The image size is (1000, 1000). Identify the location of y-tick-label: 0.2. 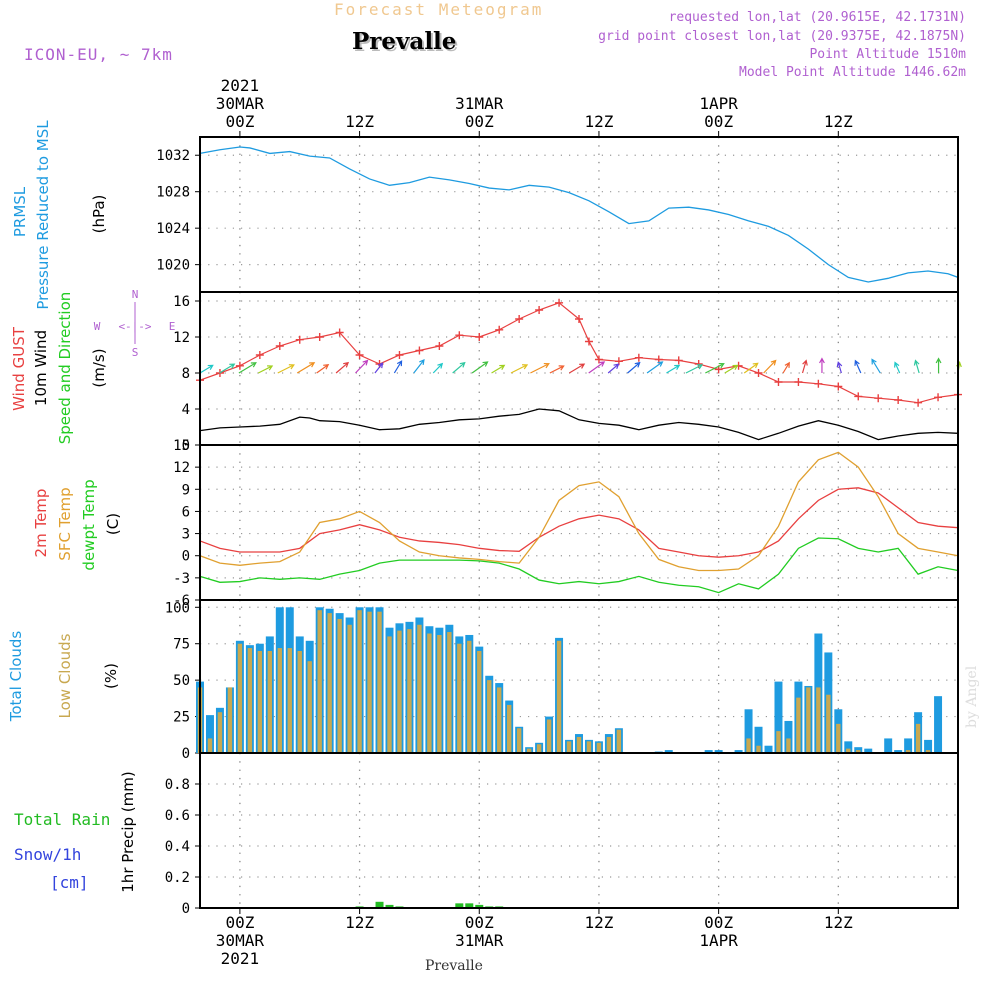
(177, 878).